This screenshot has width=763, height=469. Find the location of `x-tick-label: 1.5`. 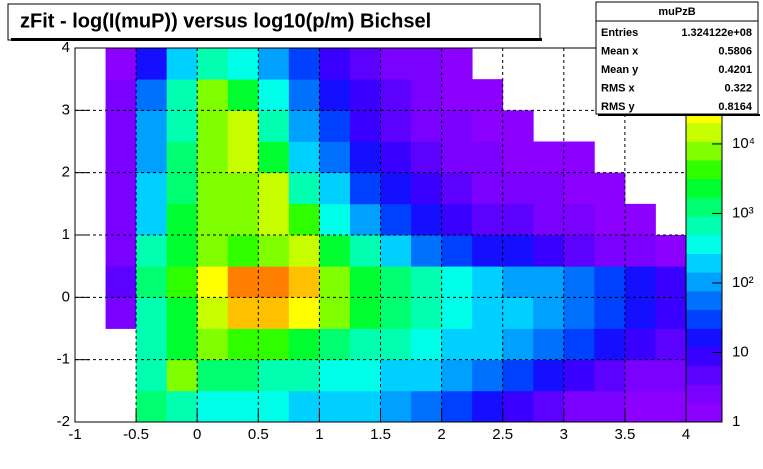

x-tick-label: 1.5 is located at coordinates (380, 434).